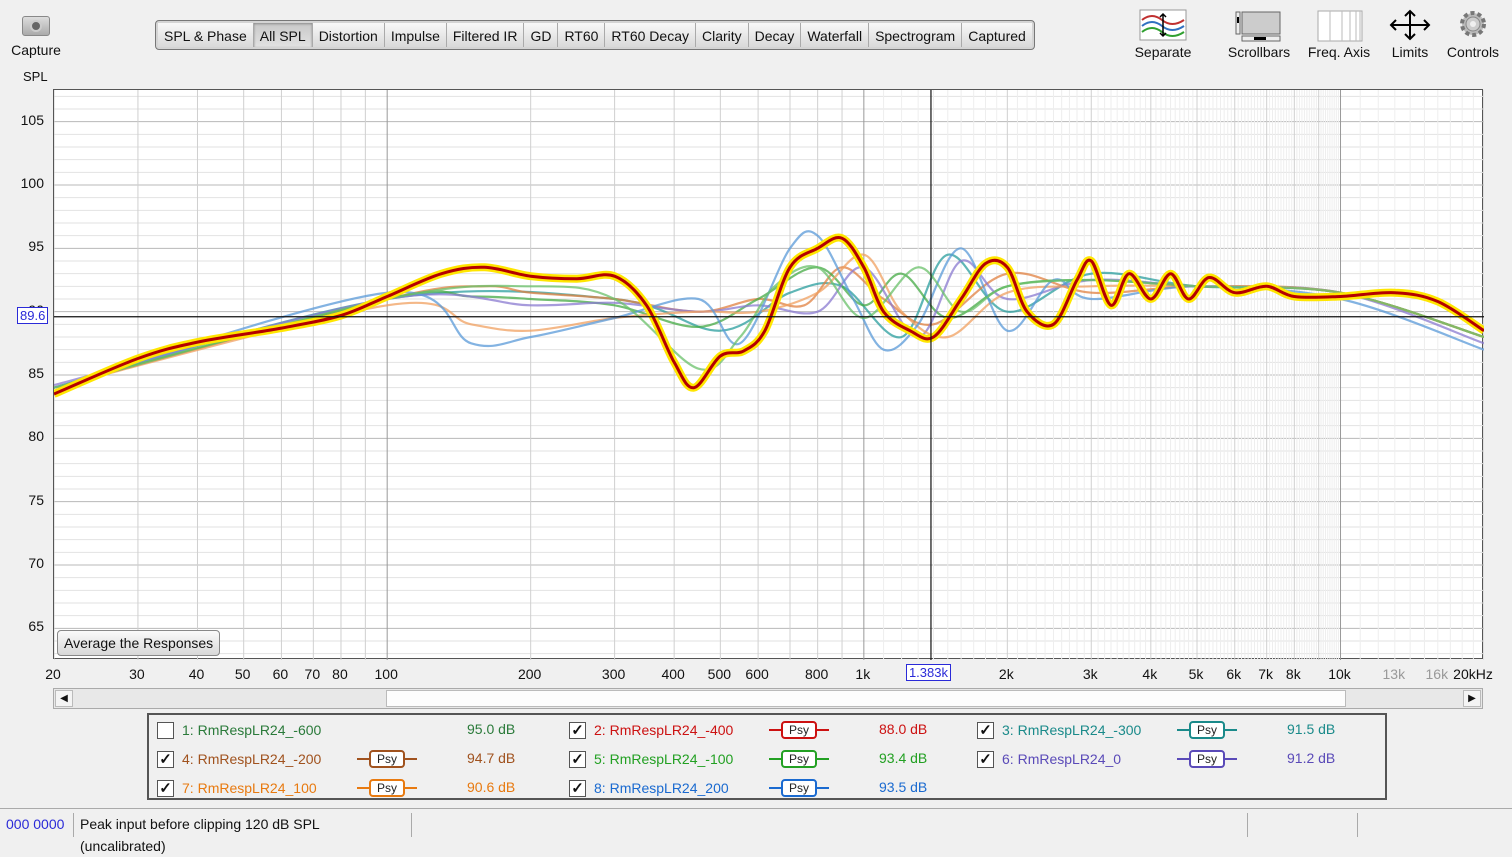 Image resolution: width=1512 pixels, height=857 pixels. What do you see at coordinates (242, 674) in the screenshot?
I see `x-tick-label: 50` at bounding box center [242, 674].